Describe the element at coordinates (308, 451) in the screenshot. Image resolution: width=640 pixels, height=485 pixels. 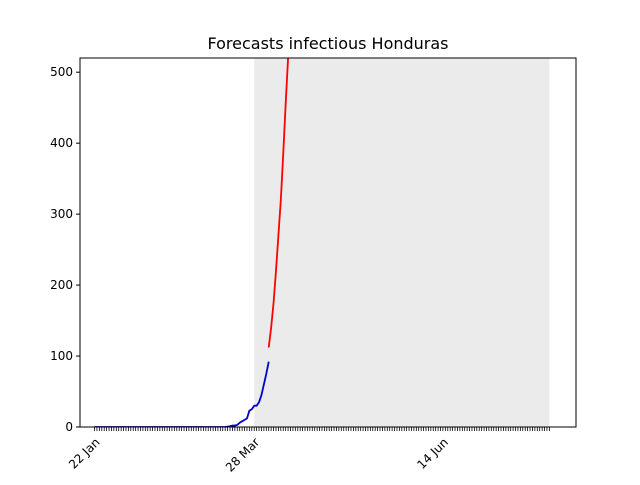
I see `x-axis: 22 Jan 28 Mar 14 Jun` at that location.